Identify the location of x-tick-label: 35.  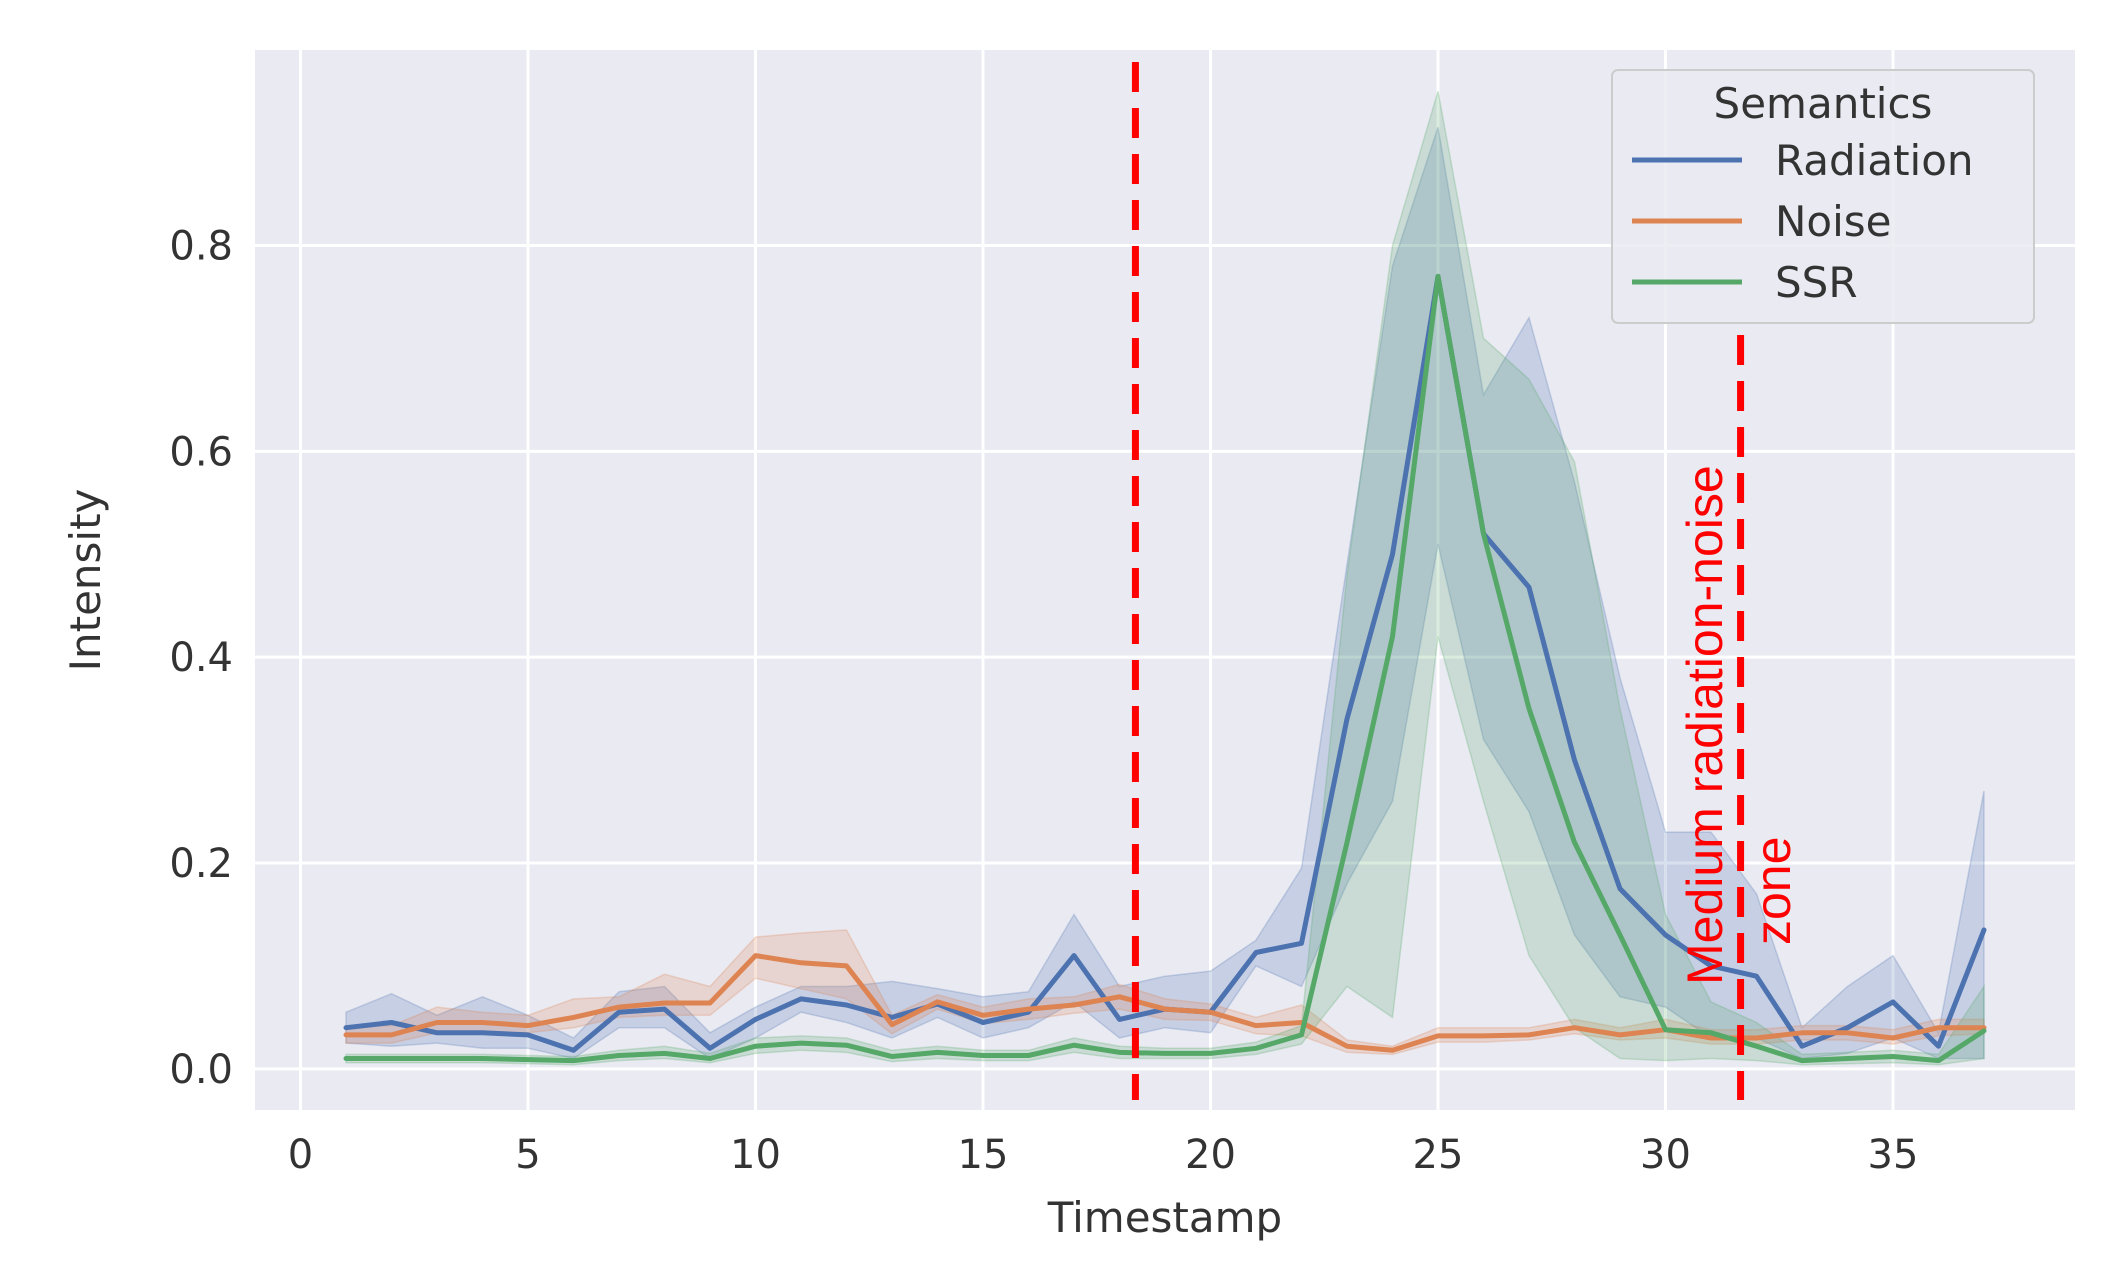
(1893, 1155).